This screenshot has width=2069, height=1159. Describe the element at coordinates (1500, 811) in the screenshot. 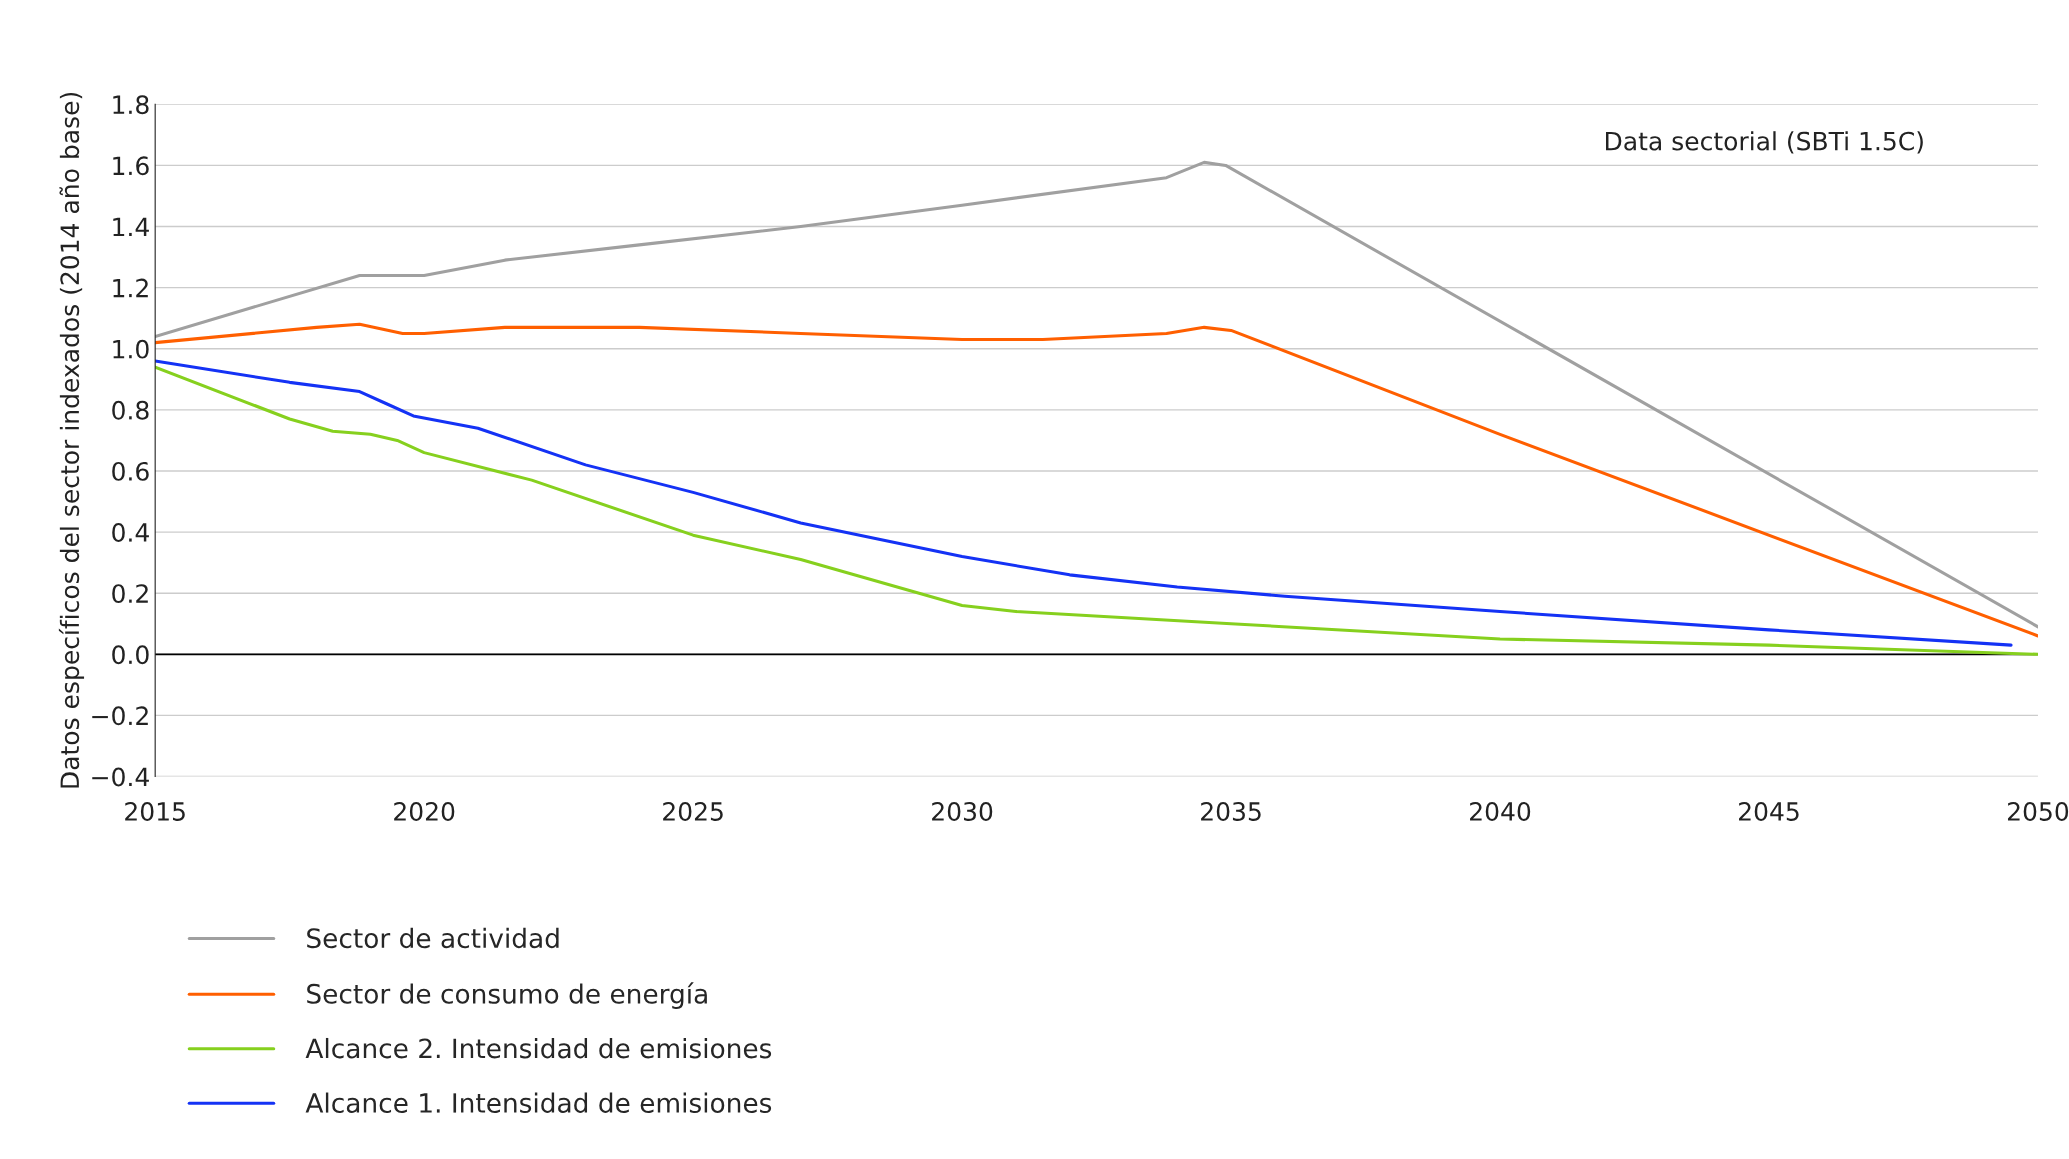

I see `x-tick-label: 2040` at that location.